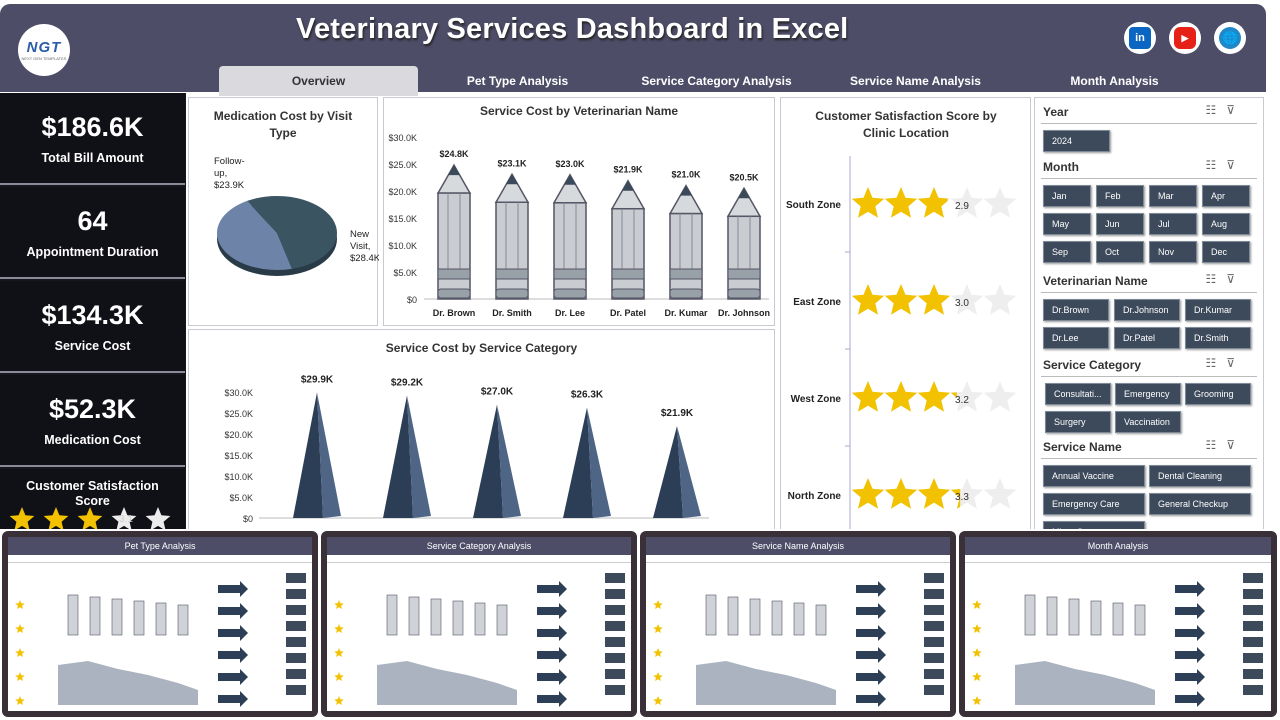  What do you see at coordinates (1218, 310) in the screenshot?
I see `slicer-vet-item: Dr.Kumar` at bounding box center [1218, 310].